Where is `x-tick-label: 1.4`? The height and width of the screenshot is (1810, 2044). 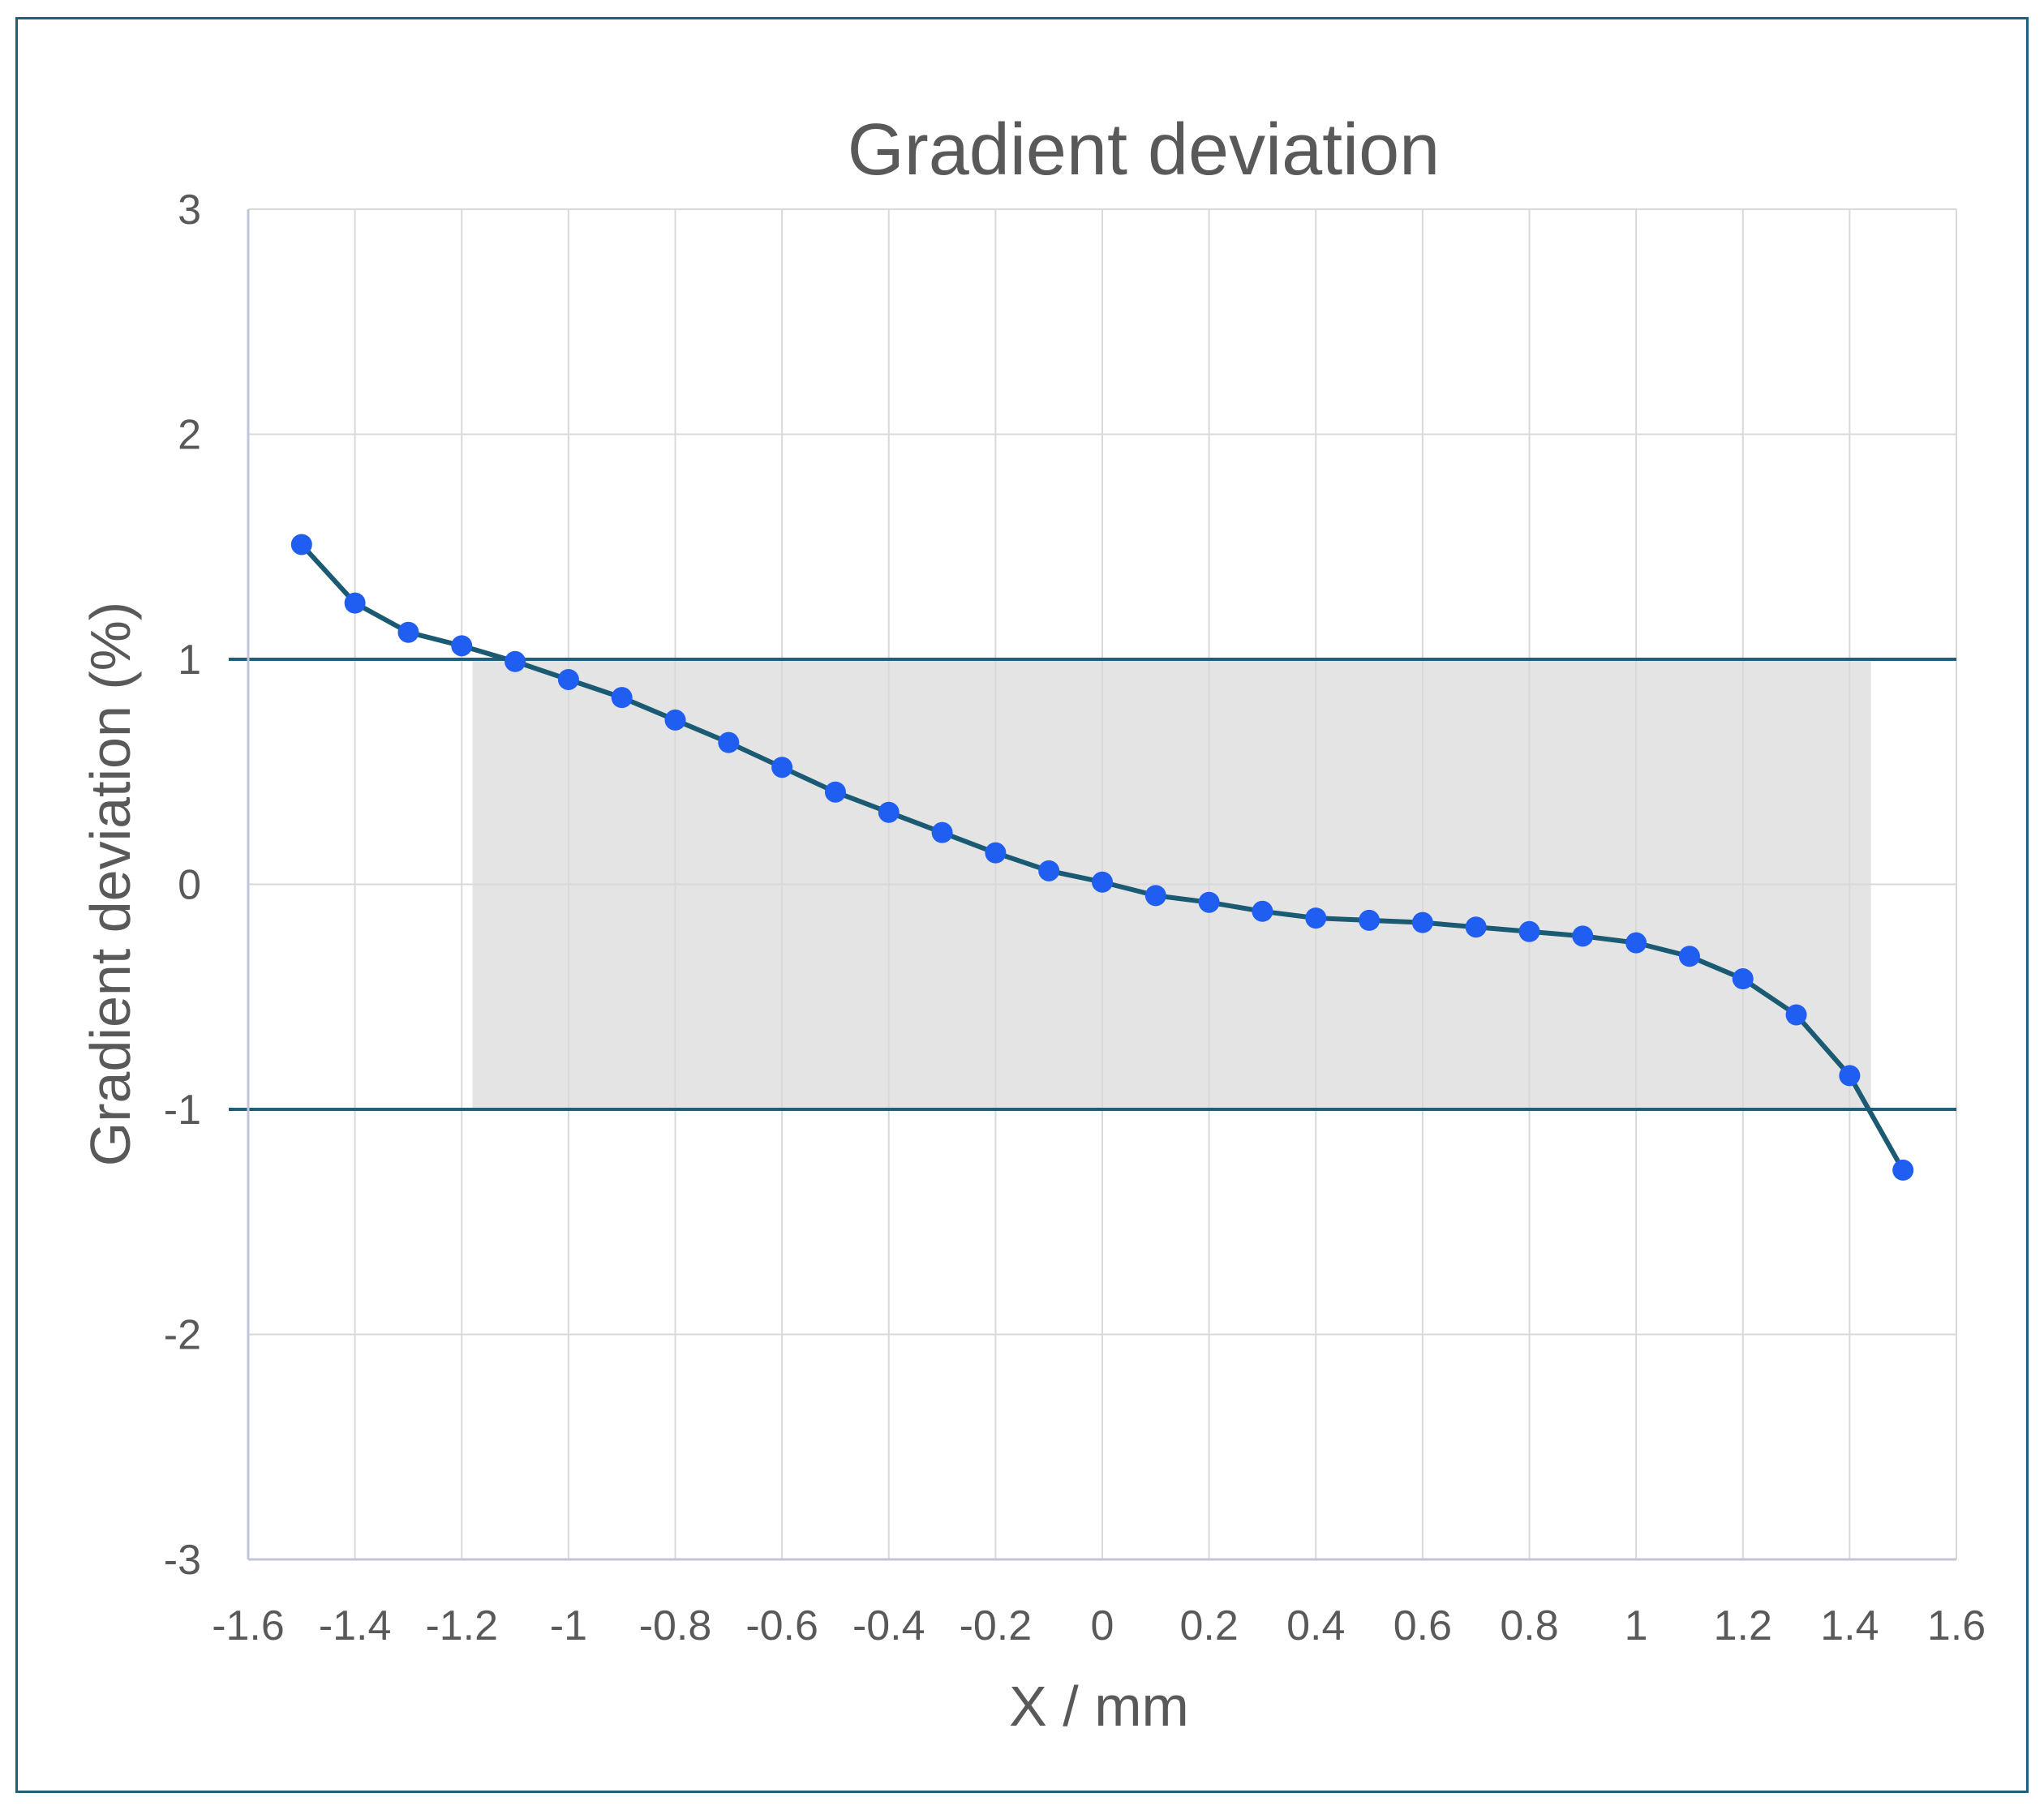
x-tick-label: 1.4 is located at coordinates (1850, 1626).